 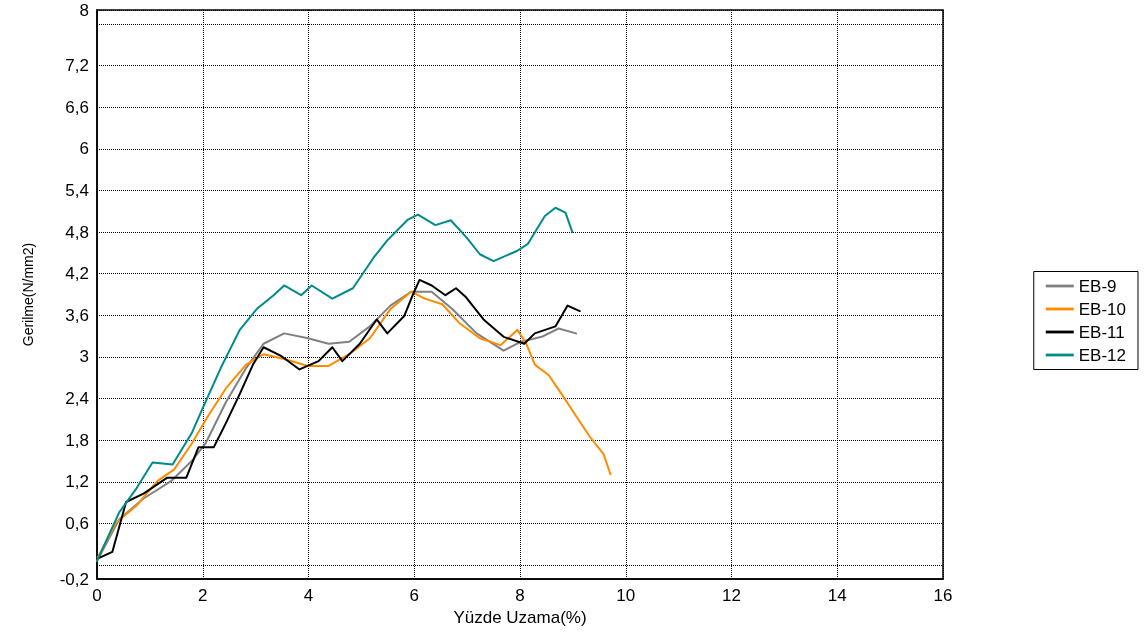 What do you see at coordinates (1102, 355) in the screenshot?
I see `legend-label: EB-12` at bounding box center [1102, 355].